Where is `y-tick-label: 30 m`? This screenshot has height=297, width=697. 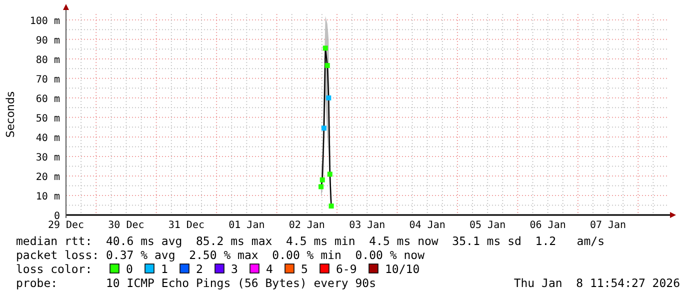 y-tick-label: 30 m is located at coordinates (48, 158).